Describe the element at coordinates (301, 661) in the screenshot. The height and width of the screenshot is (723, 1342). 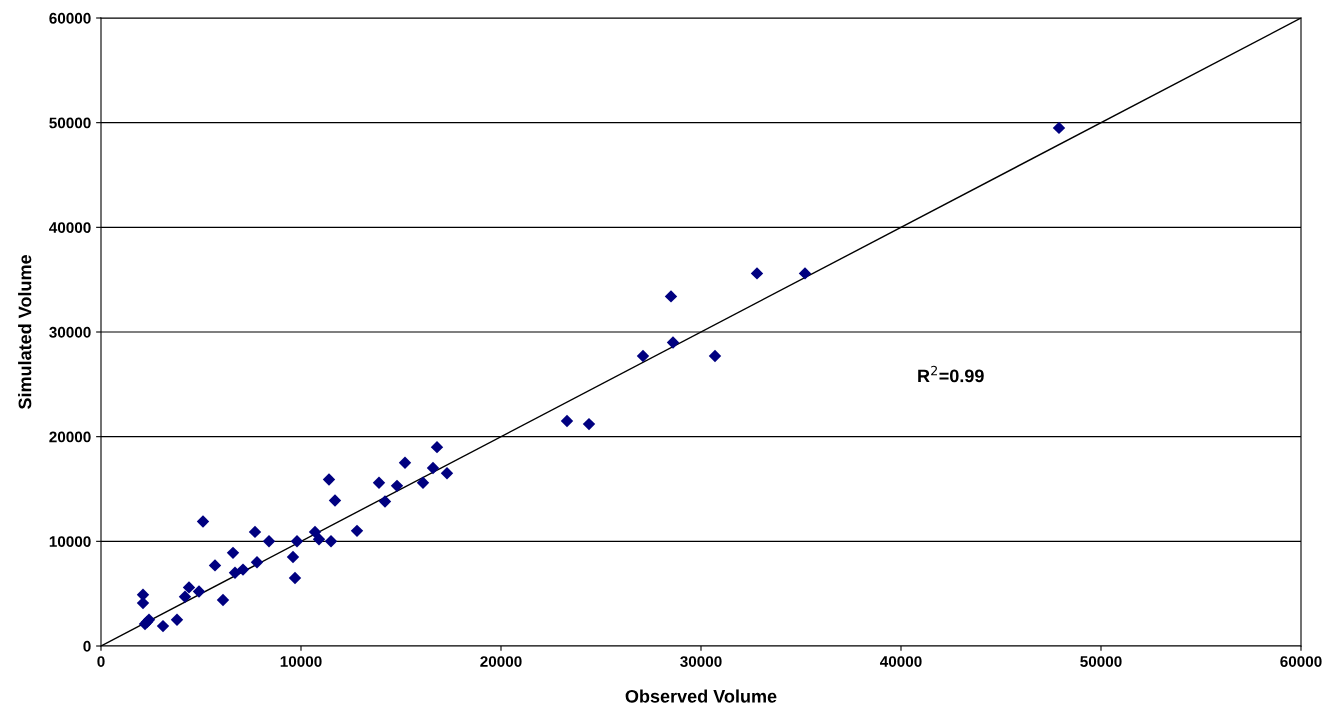
I see `x-tick-label: 10000` at that location.